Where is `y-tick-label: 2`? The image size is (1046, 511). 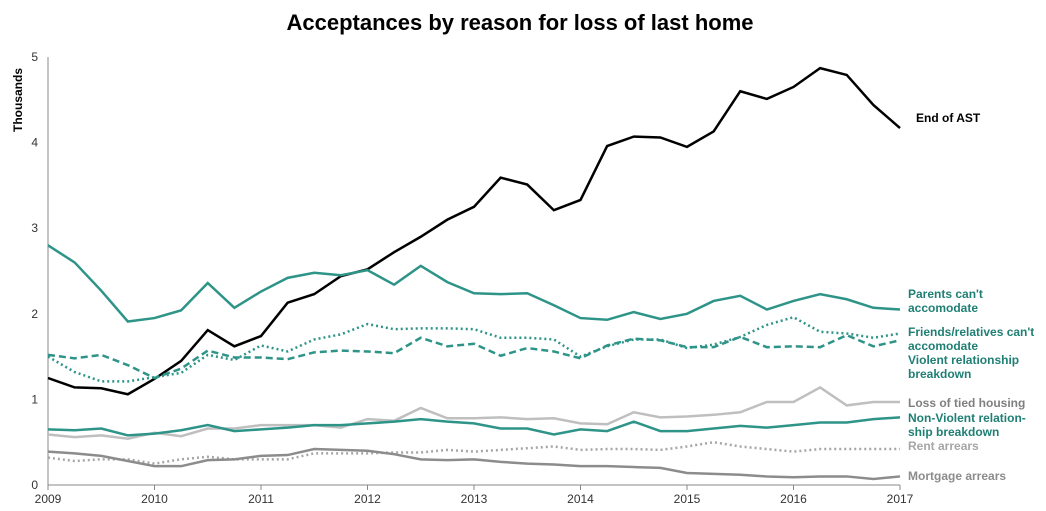
y-tick-label: 2 is located at coordinates (34, 314).